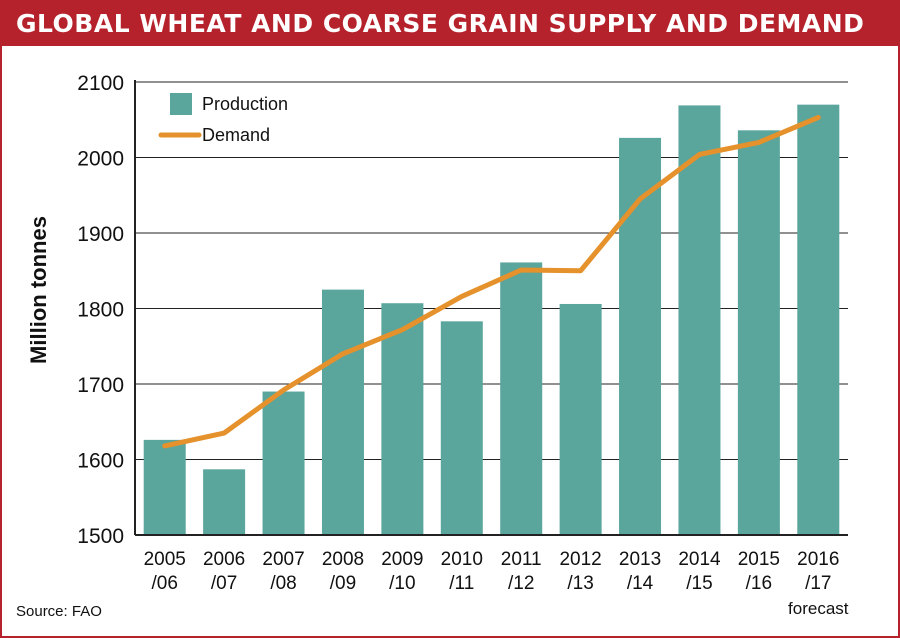 Image resolution: width=900 pixels, height=638 pixels. What do you see at coordinates (521, 583) in the screenshot?
I see `x-tick-label-split-6: /12` at bounding box center [521, 583].